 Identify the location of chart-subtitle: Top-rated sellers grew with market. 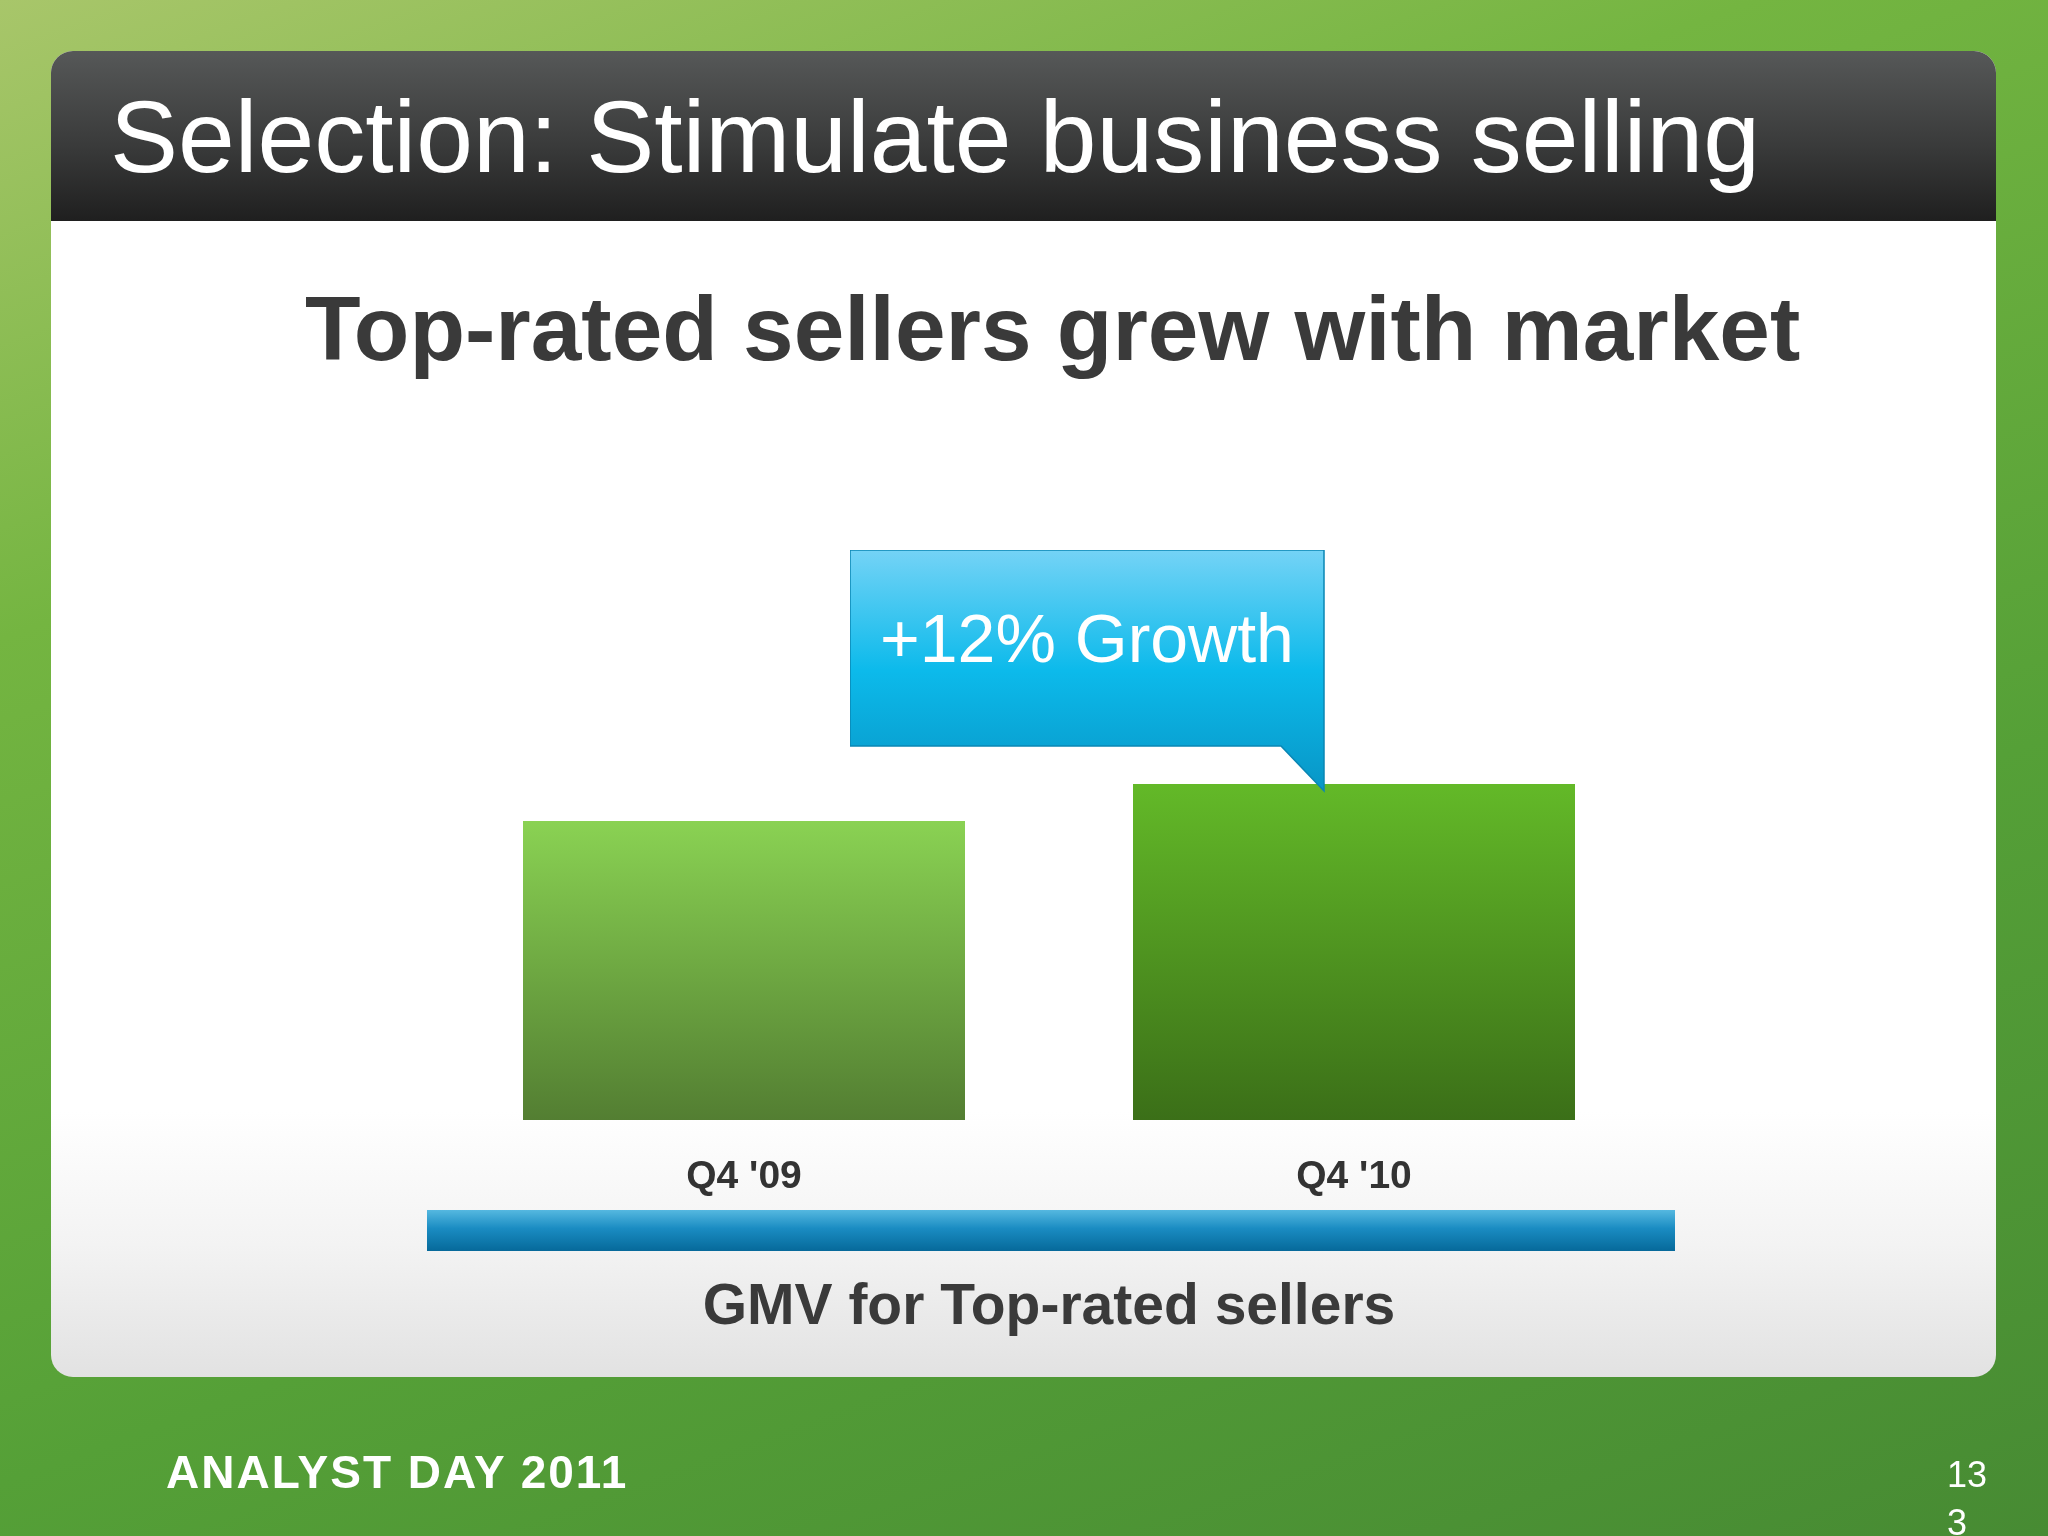
(1053, 328).